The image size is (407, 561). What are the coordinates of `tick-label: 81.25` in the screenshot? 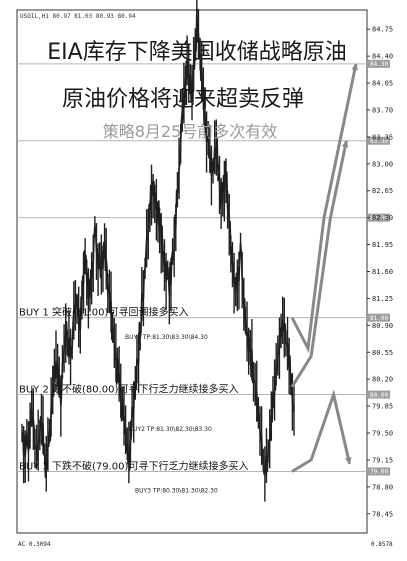 It's located at (382, 299).